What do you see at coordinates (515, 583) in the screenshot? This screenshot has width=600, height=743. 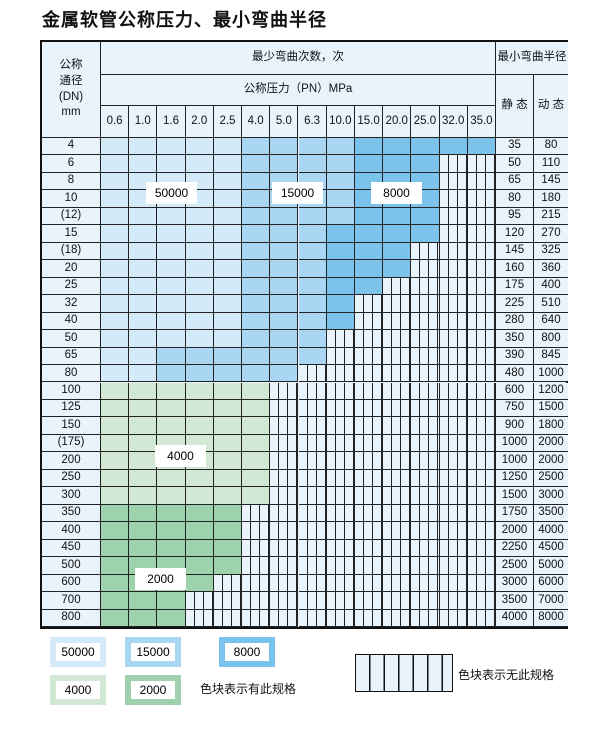 I see `static-radius-cell: 3000` at bounding box center [515, 583].